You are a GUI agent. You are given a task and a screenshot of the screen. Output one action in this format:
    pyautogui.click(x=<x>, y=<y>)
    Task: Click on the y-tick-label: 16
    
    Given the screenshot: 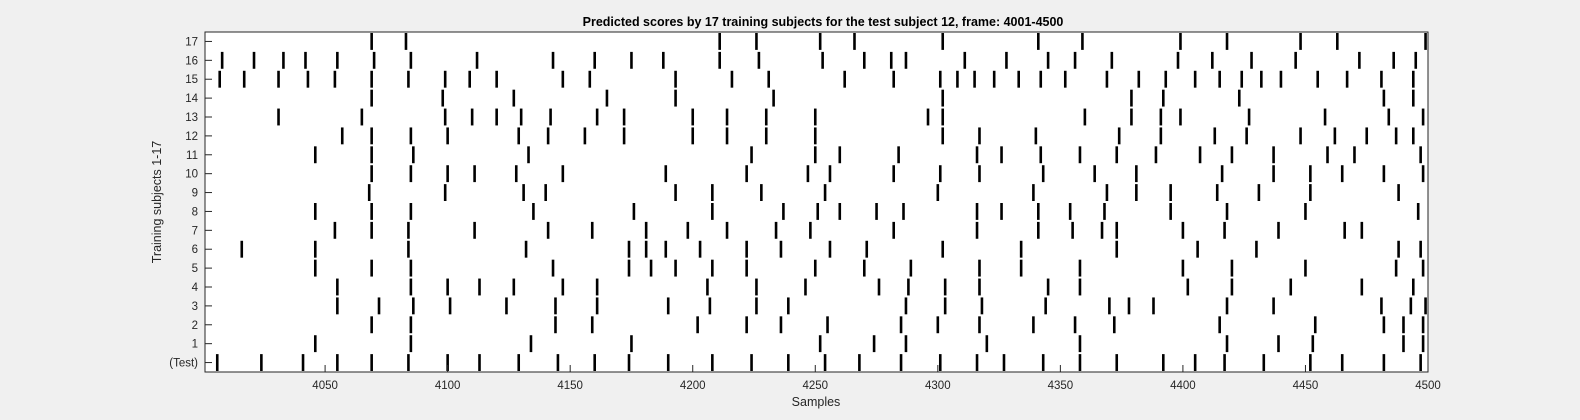 What is the action you would take?
    pyautogui.click(x=191, y=61)
    